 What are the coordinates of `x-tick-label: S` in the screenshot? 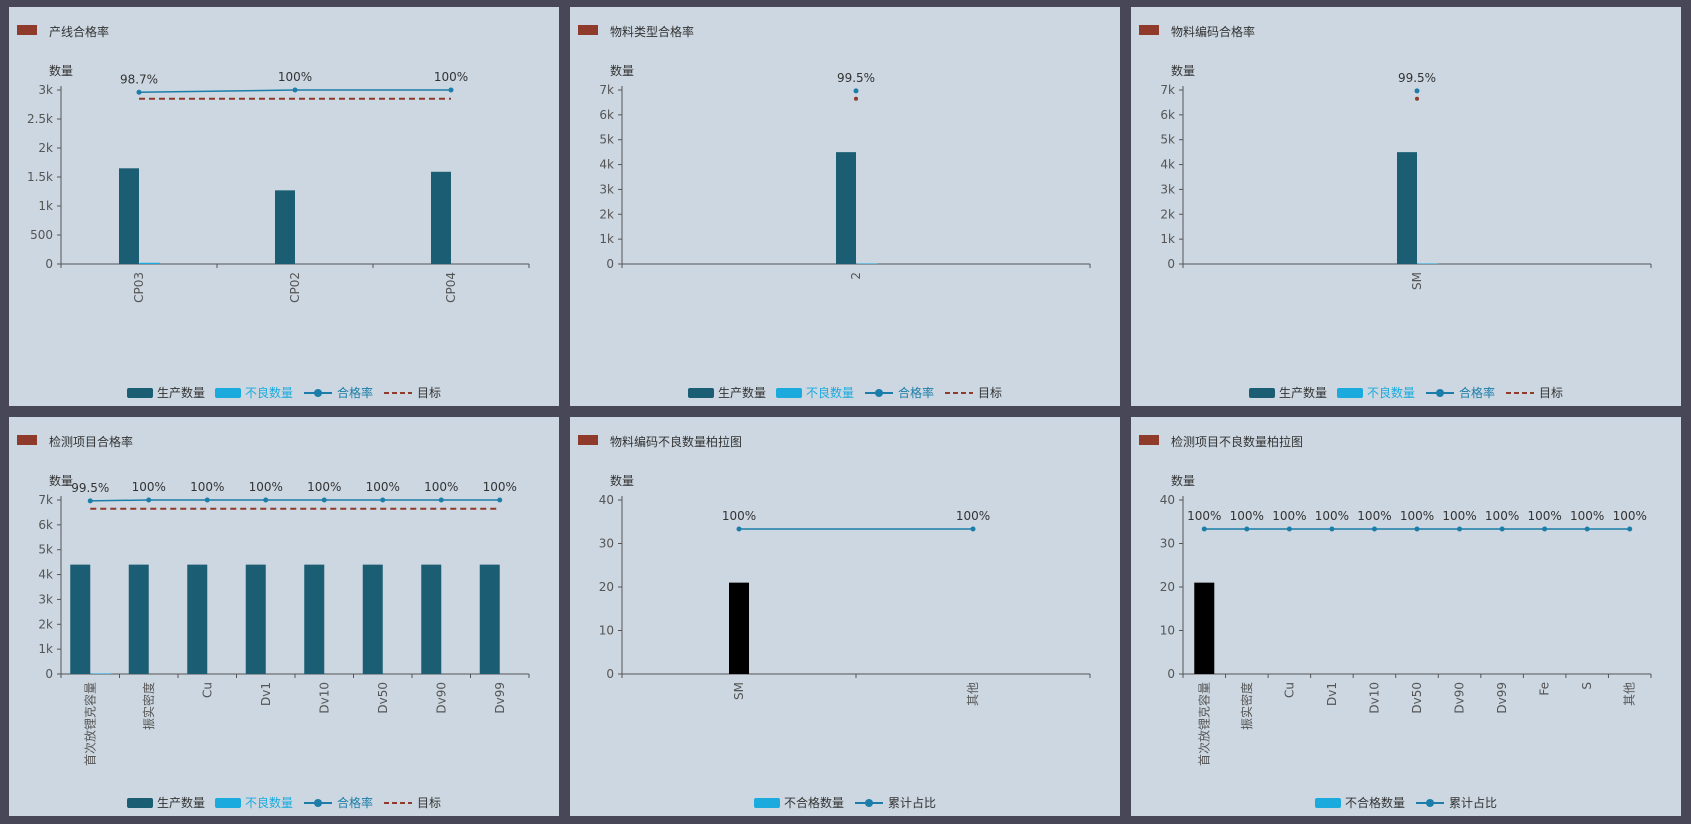 It's located at (1587, 686).